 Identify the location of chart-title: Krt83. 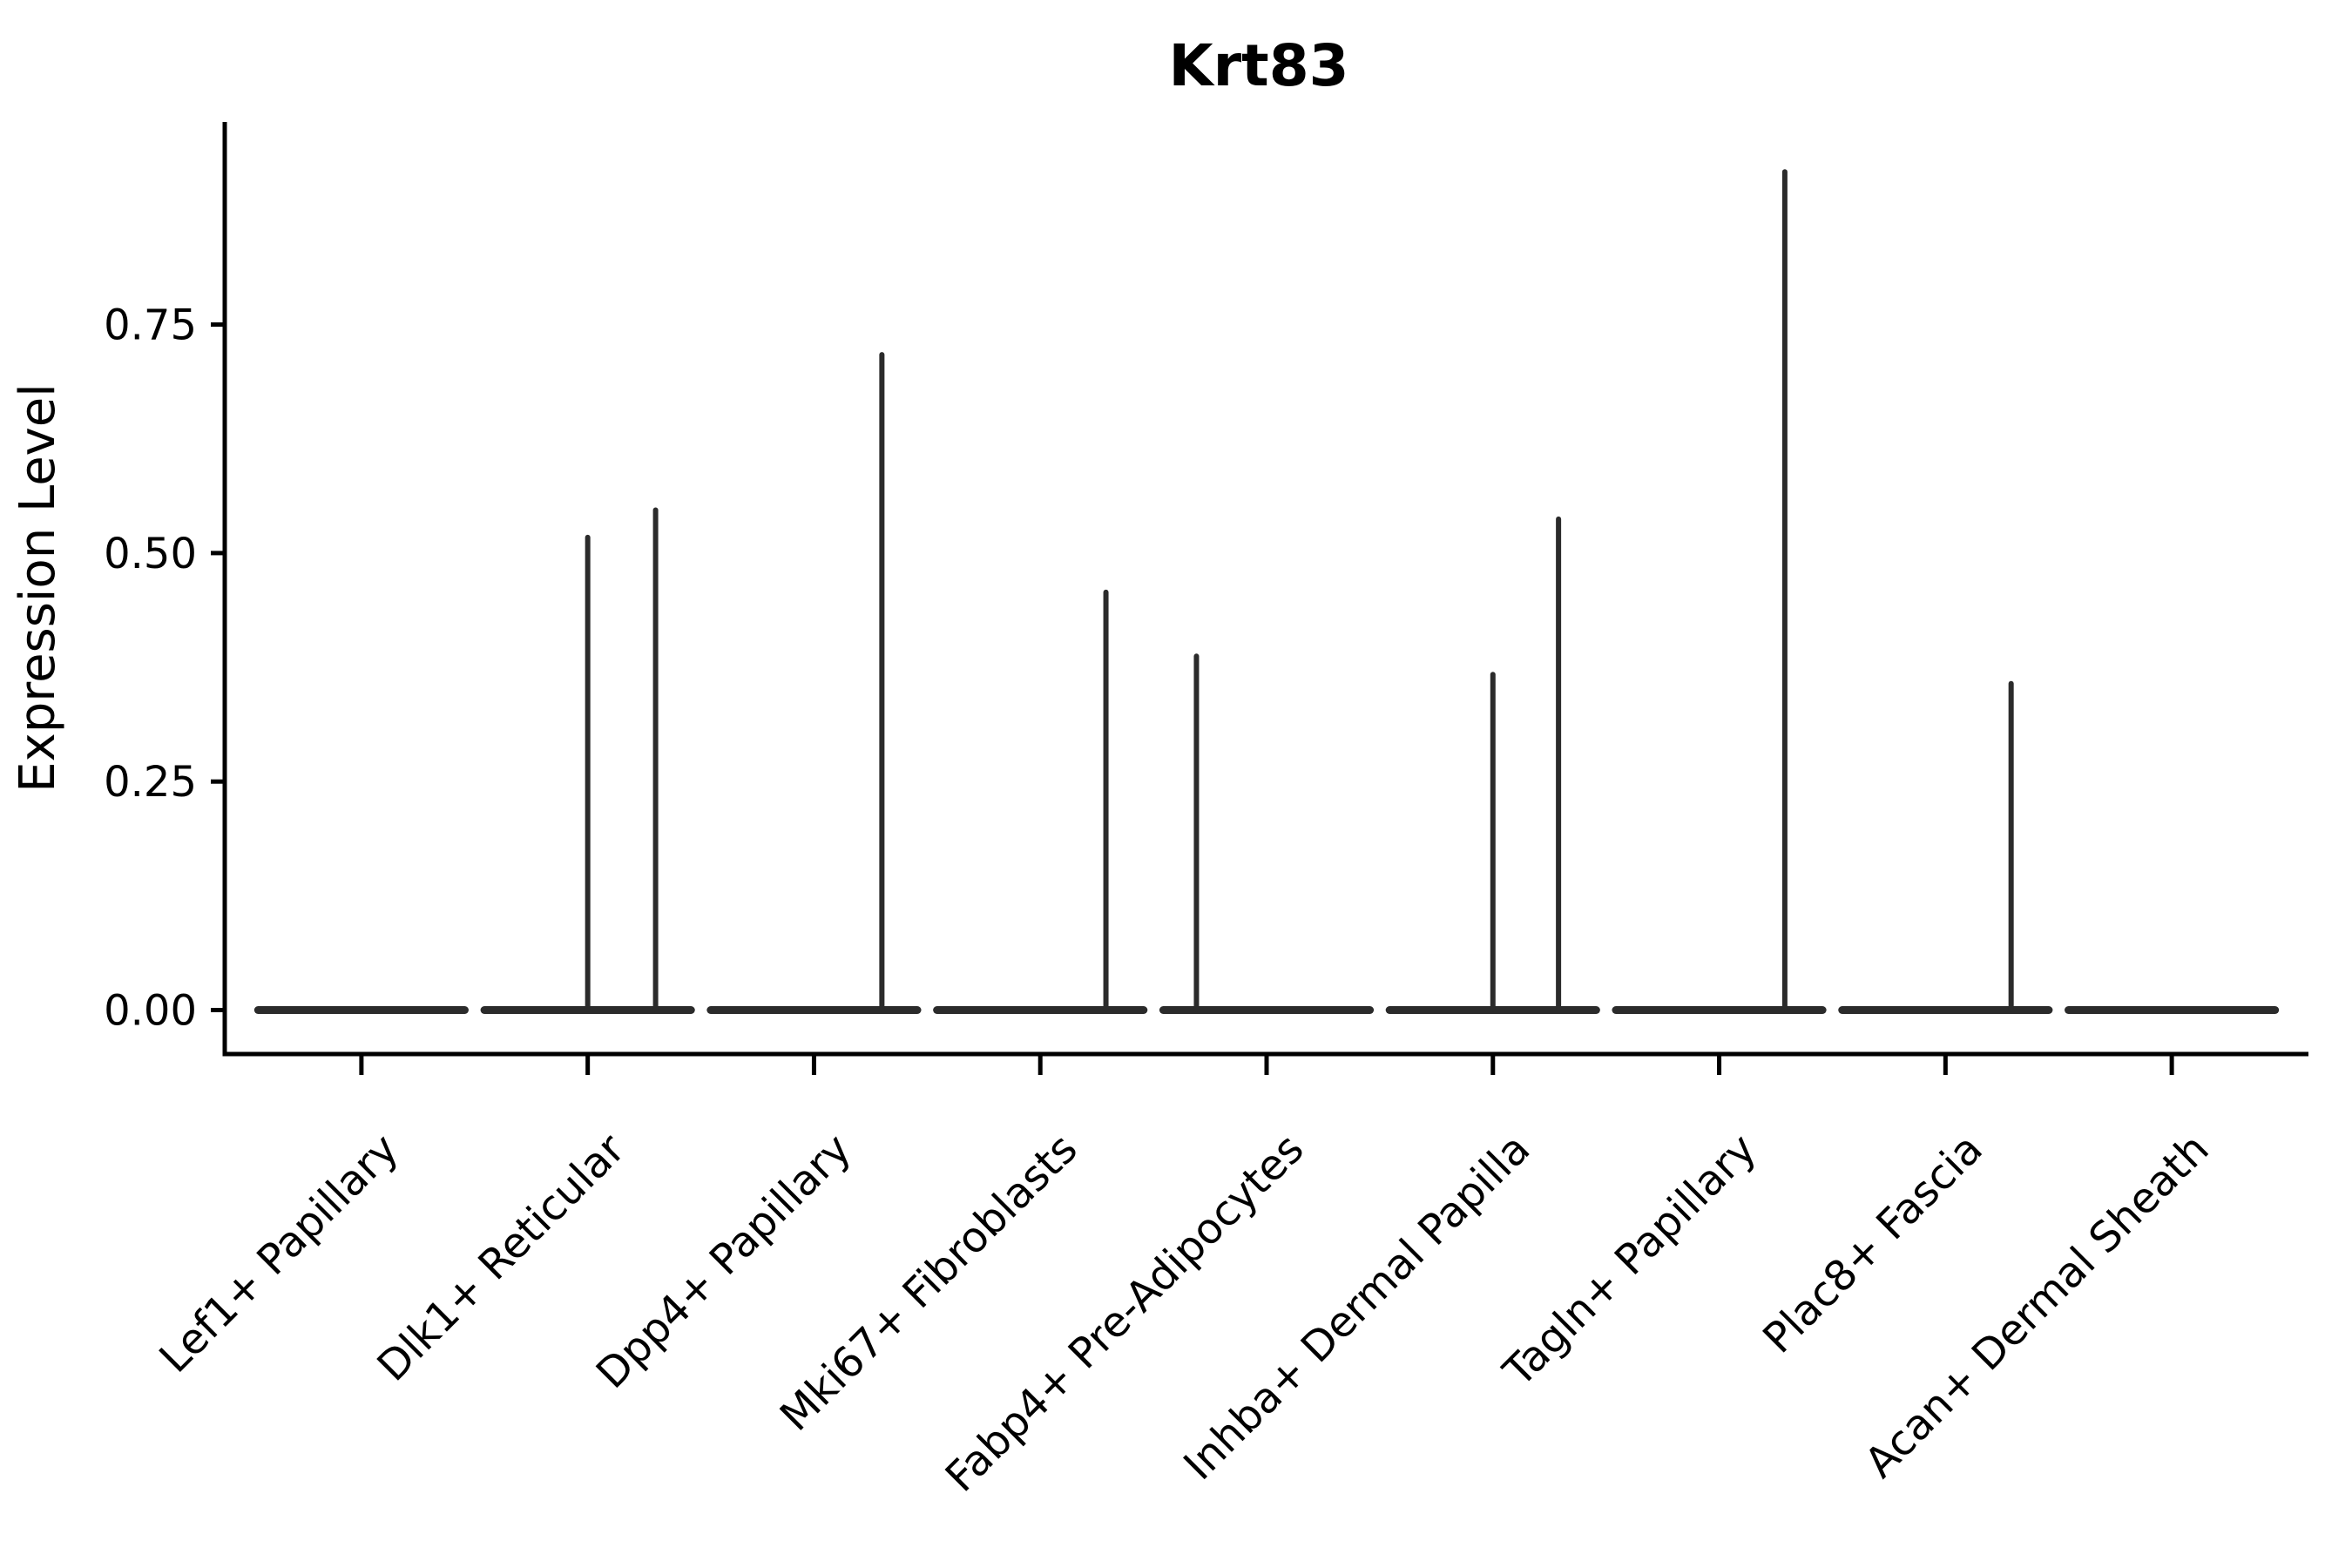
(1258, 66).